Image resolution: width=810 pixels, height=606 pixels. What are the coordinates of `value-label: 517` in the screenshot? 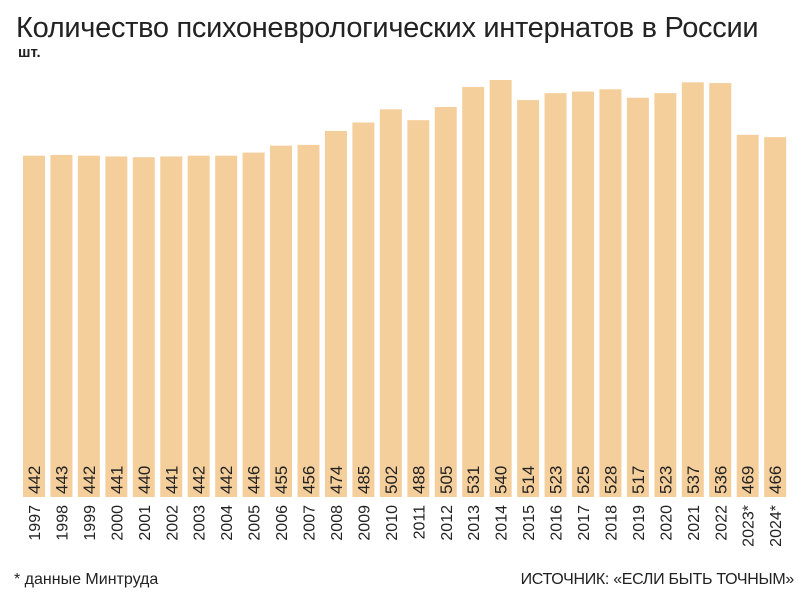 It's located at (638, 480).